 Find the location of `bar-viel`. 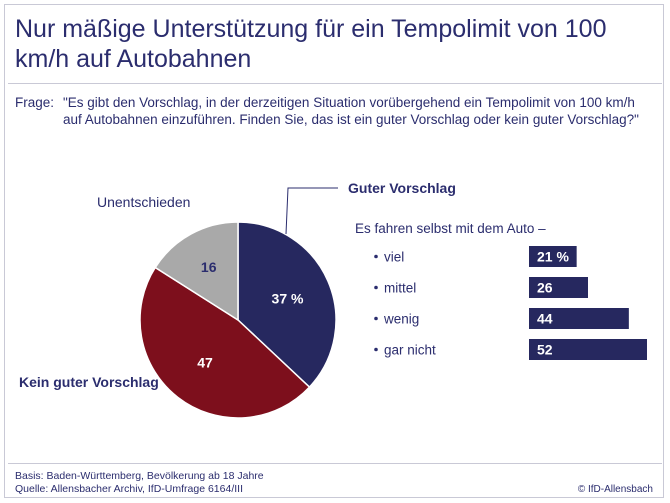

bar-viel is located at coordinates (553, 256).